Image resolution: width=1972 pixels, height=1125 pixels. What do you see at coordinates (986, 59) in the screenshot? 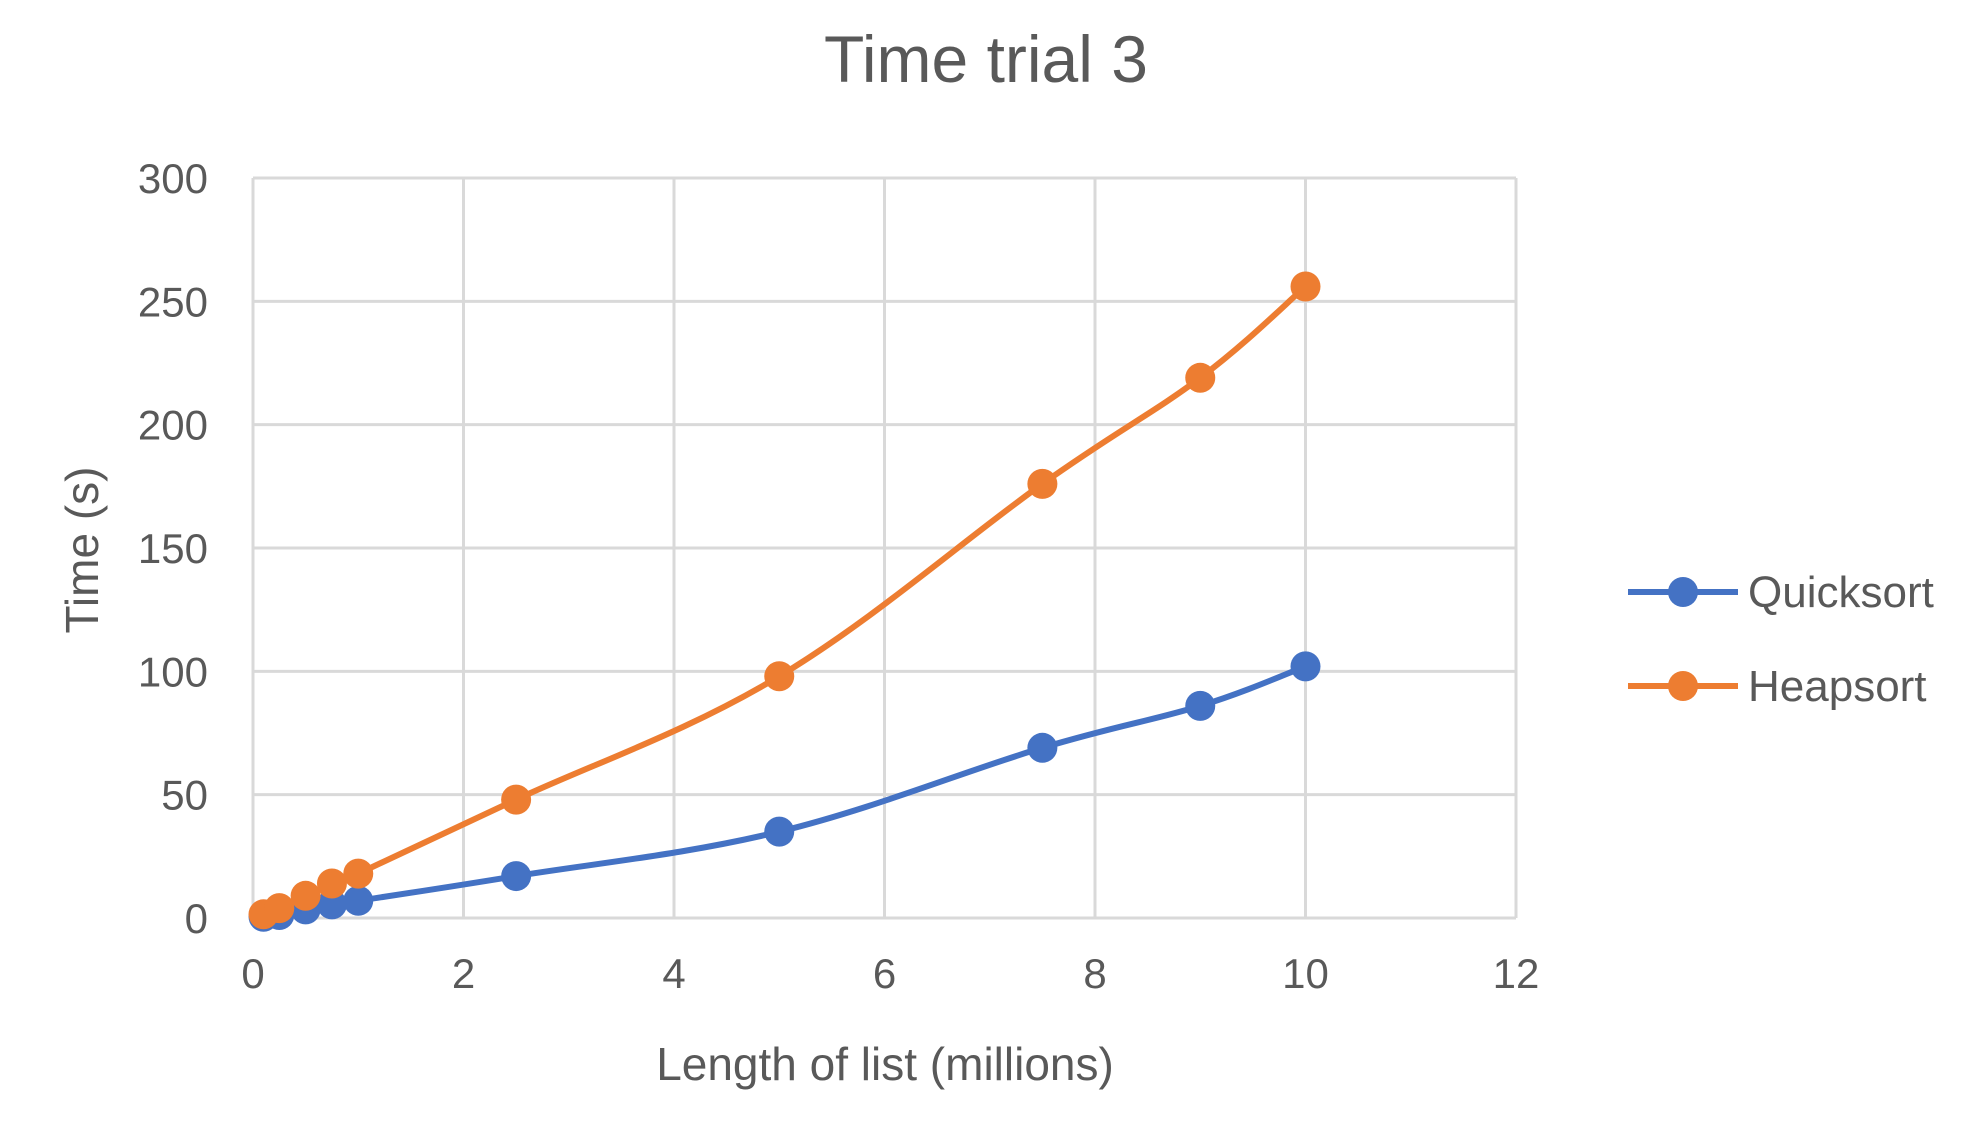
I see `chart-title: Time trial 3` at bounding box center [986, 59].